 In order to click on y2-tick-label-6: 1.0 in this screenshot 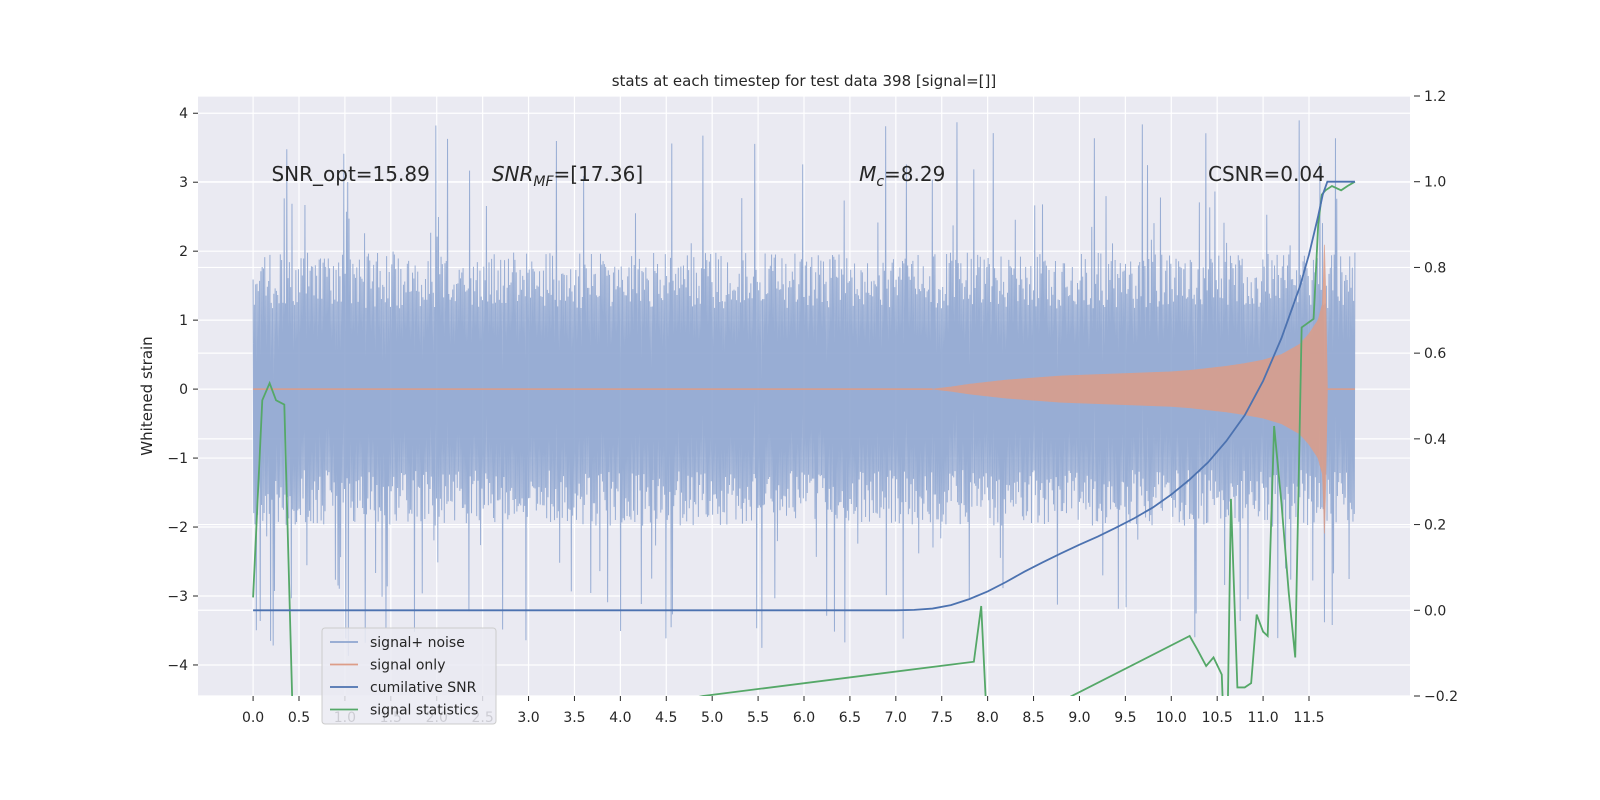, I will do `click(1435, 183)`.